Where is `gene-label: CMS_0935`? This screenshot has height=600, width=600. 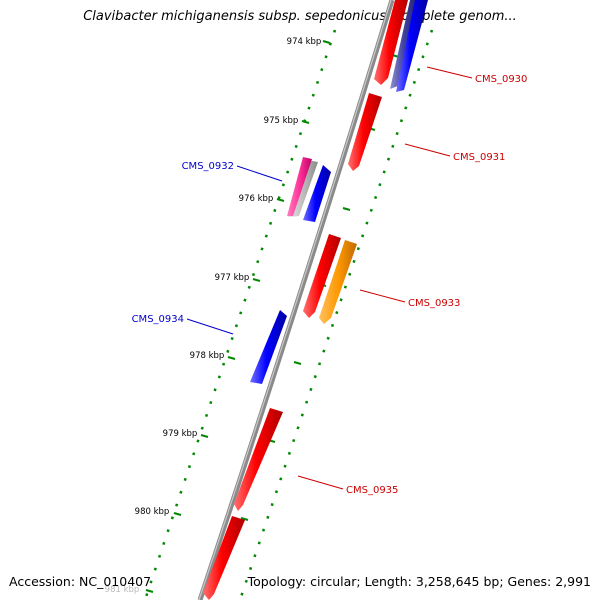 gene-label: CMS_0935 is located at coordinates (372, 490).